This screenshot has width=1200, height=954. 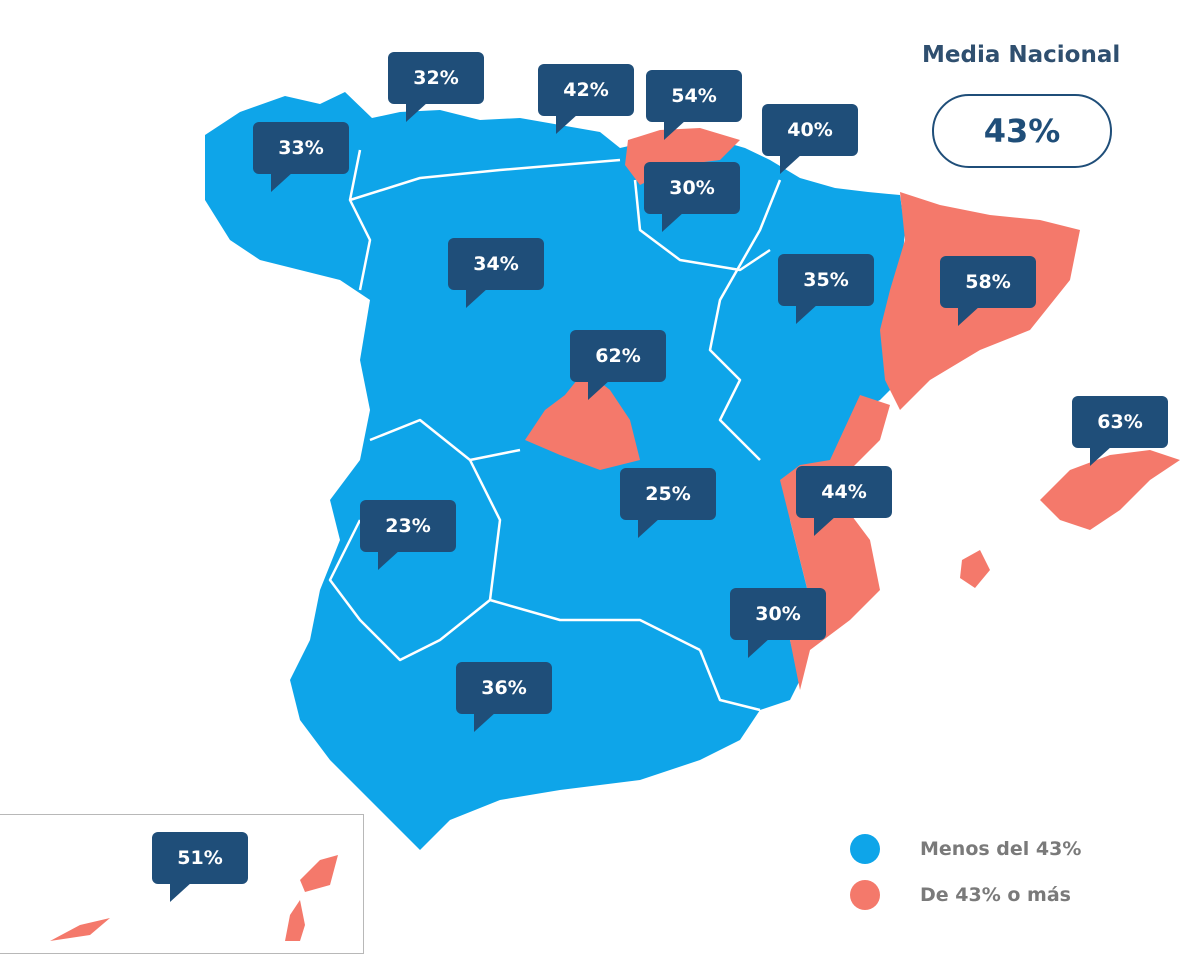 What do you see at coordinates (865, 849) in the screenshot?
I see `blue-dot-icon` at bounding box center [865, 849].